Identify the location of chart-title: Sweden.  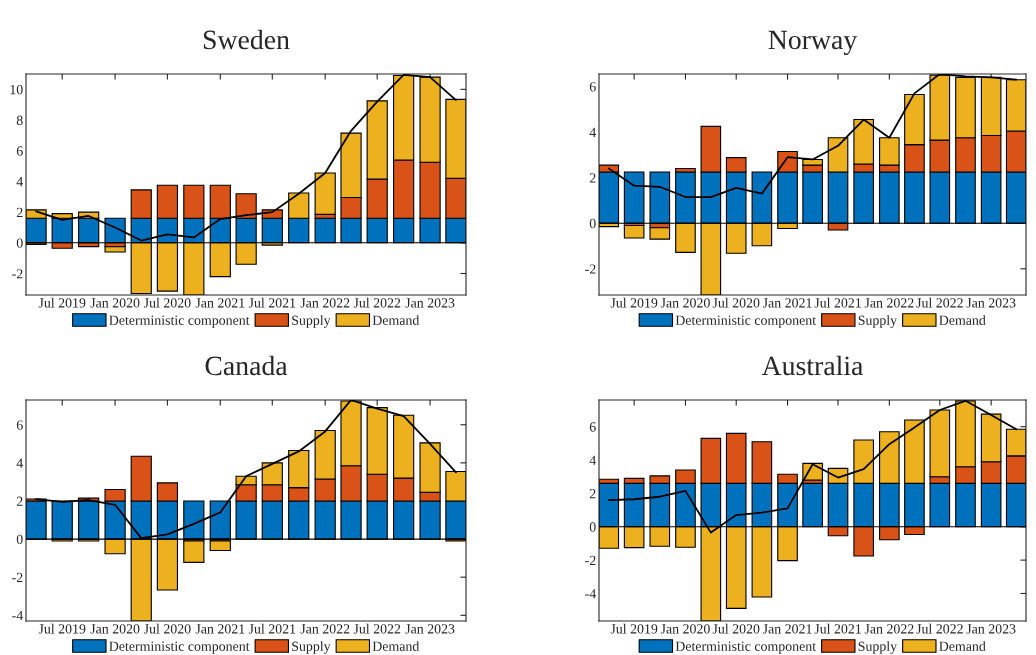
(246, 39).